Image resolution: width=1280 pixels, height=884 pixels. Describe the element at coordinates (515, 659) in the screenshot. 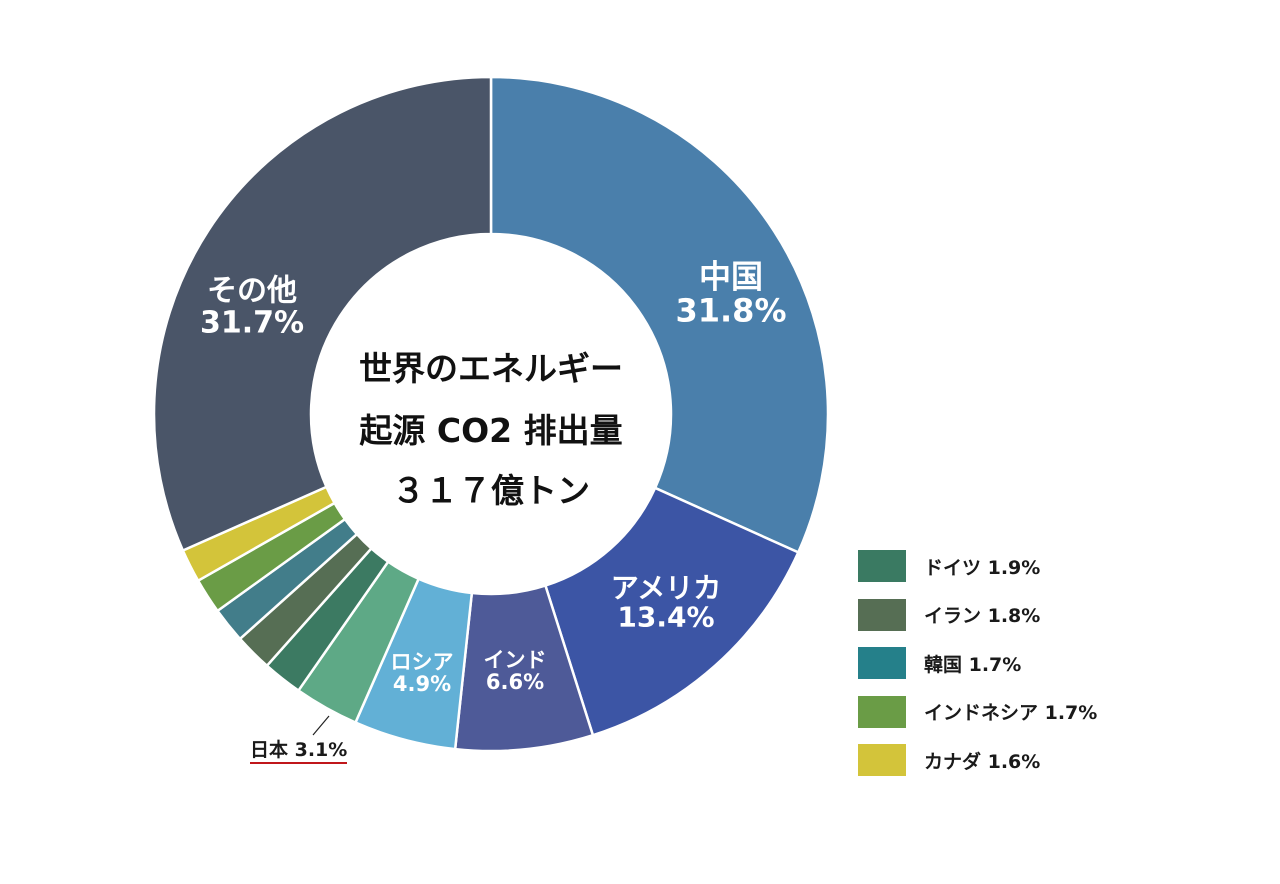

I see `label-india-name: インド` at that location.